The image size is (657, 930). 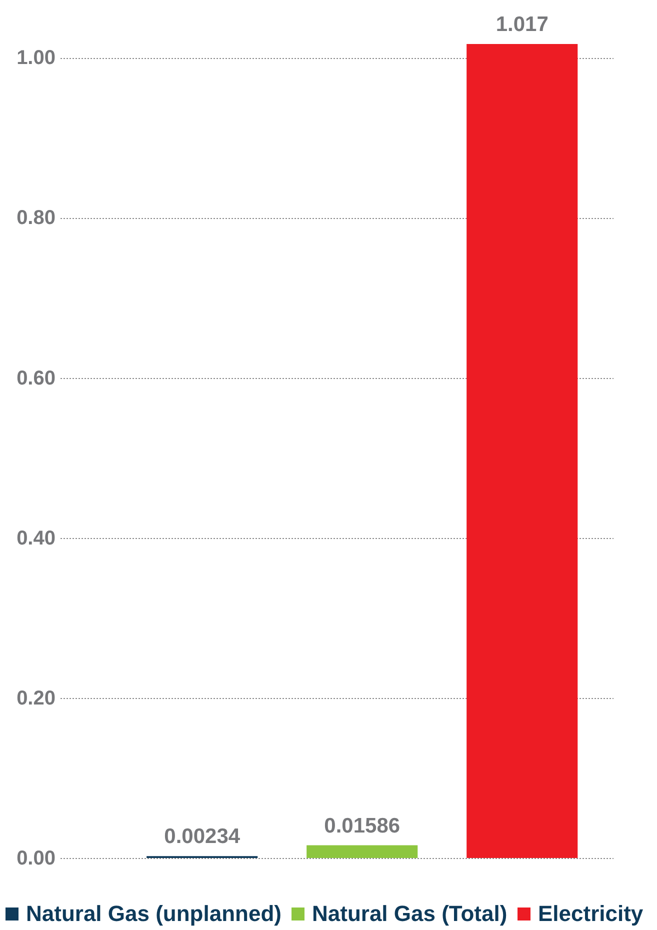 What do you see at coordinates (36, 378) in the screenshot?
I see `y-tick-label: 0.60` at bounding box center [36, 378].